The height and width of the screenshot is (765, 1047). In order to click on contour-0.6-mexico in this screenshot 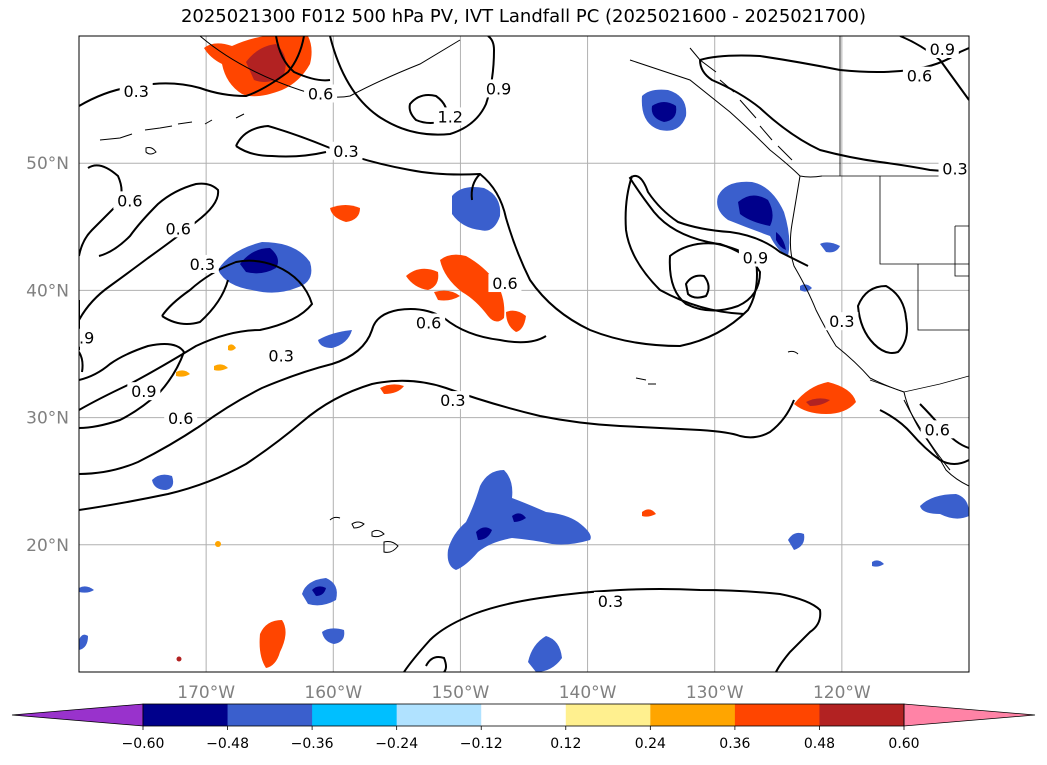, I will do `click(924, 437)`.